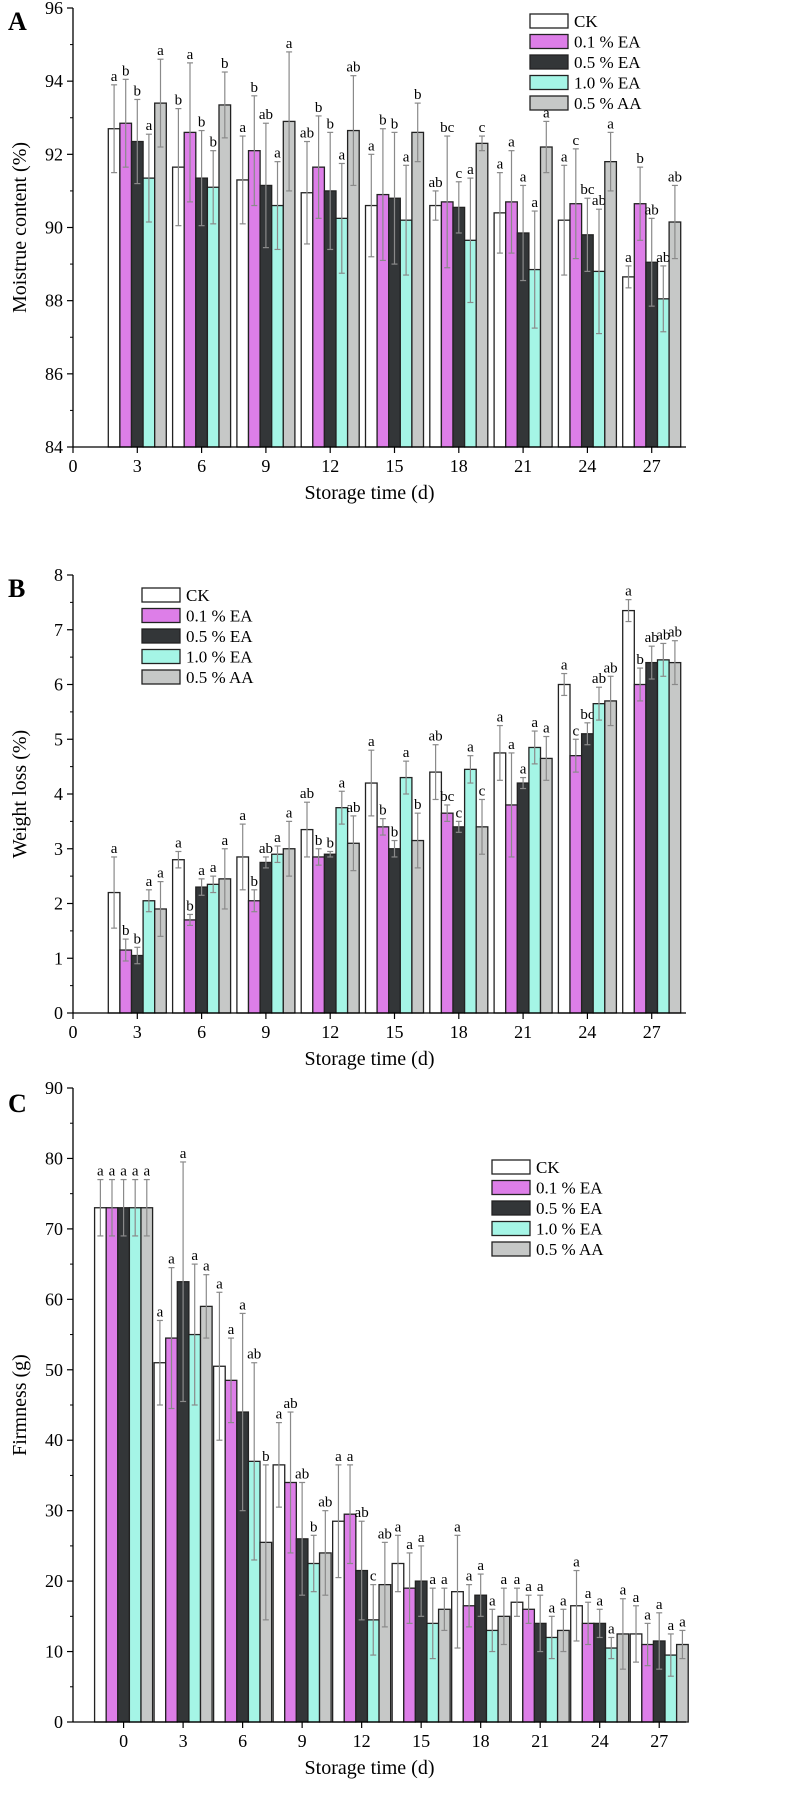 This screenshot has height=1798, width=786. I want to click on y-tick-label: 10, so click(54, 1652).